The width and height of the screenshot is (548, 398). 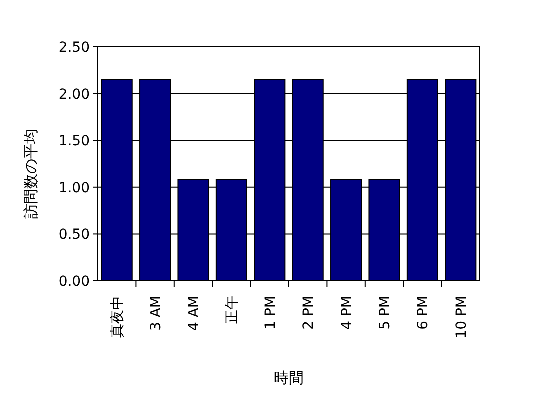 I want to click on y-tick-label: 2.00, so click(x=74, y=94).